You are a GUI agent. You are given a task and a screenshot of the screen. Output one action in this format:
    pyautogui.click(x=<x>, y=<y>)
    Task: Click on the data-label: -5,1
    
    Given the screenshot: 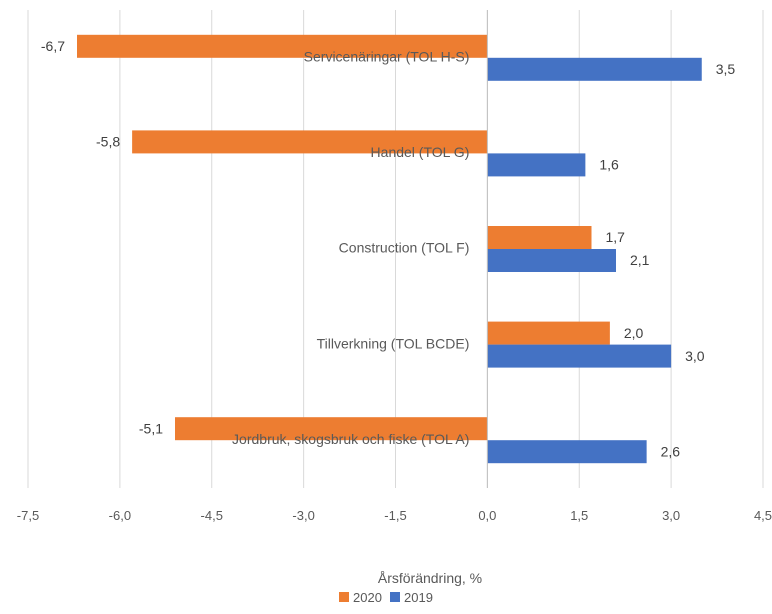 What is the action you would take?
    pyautogui.click(x=151, y=428)
    